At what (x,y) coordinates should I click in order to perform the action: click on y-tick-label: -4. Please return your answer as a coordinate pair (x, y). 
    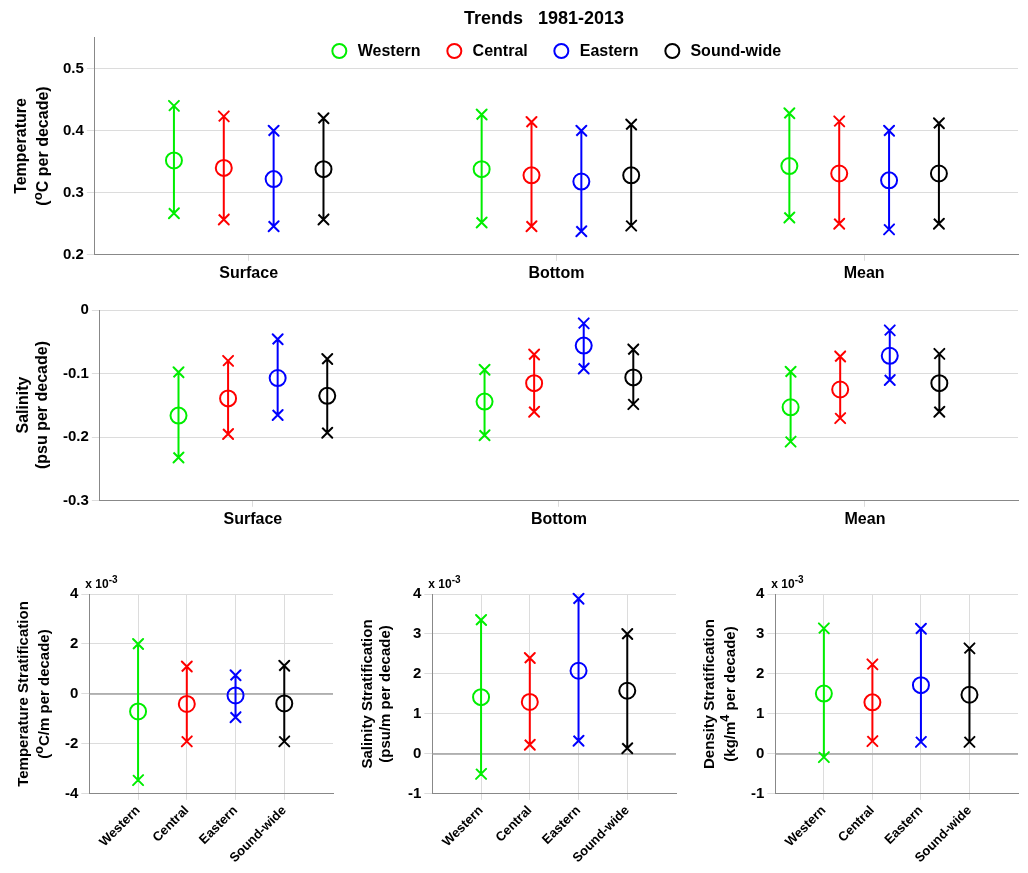
    Looking at the image, I should click on (71, 793).